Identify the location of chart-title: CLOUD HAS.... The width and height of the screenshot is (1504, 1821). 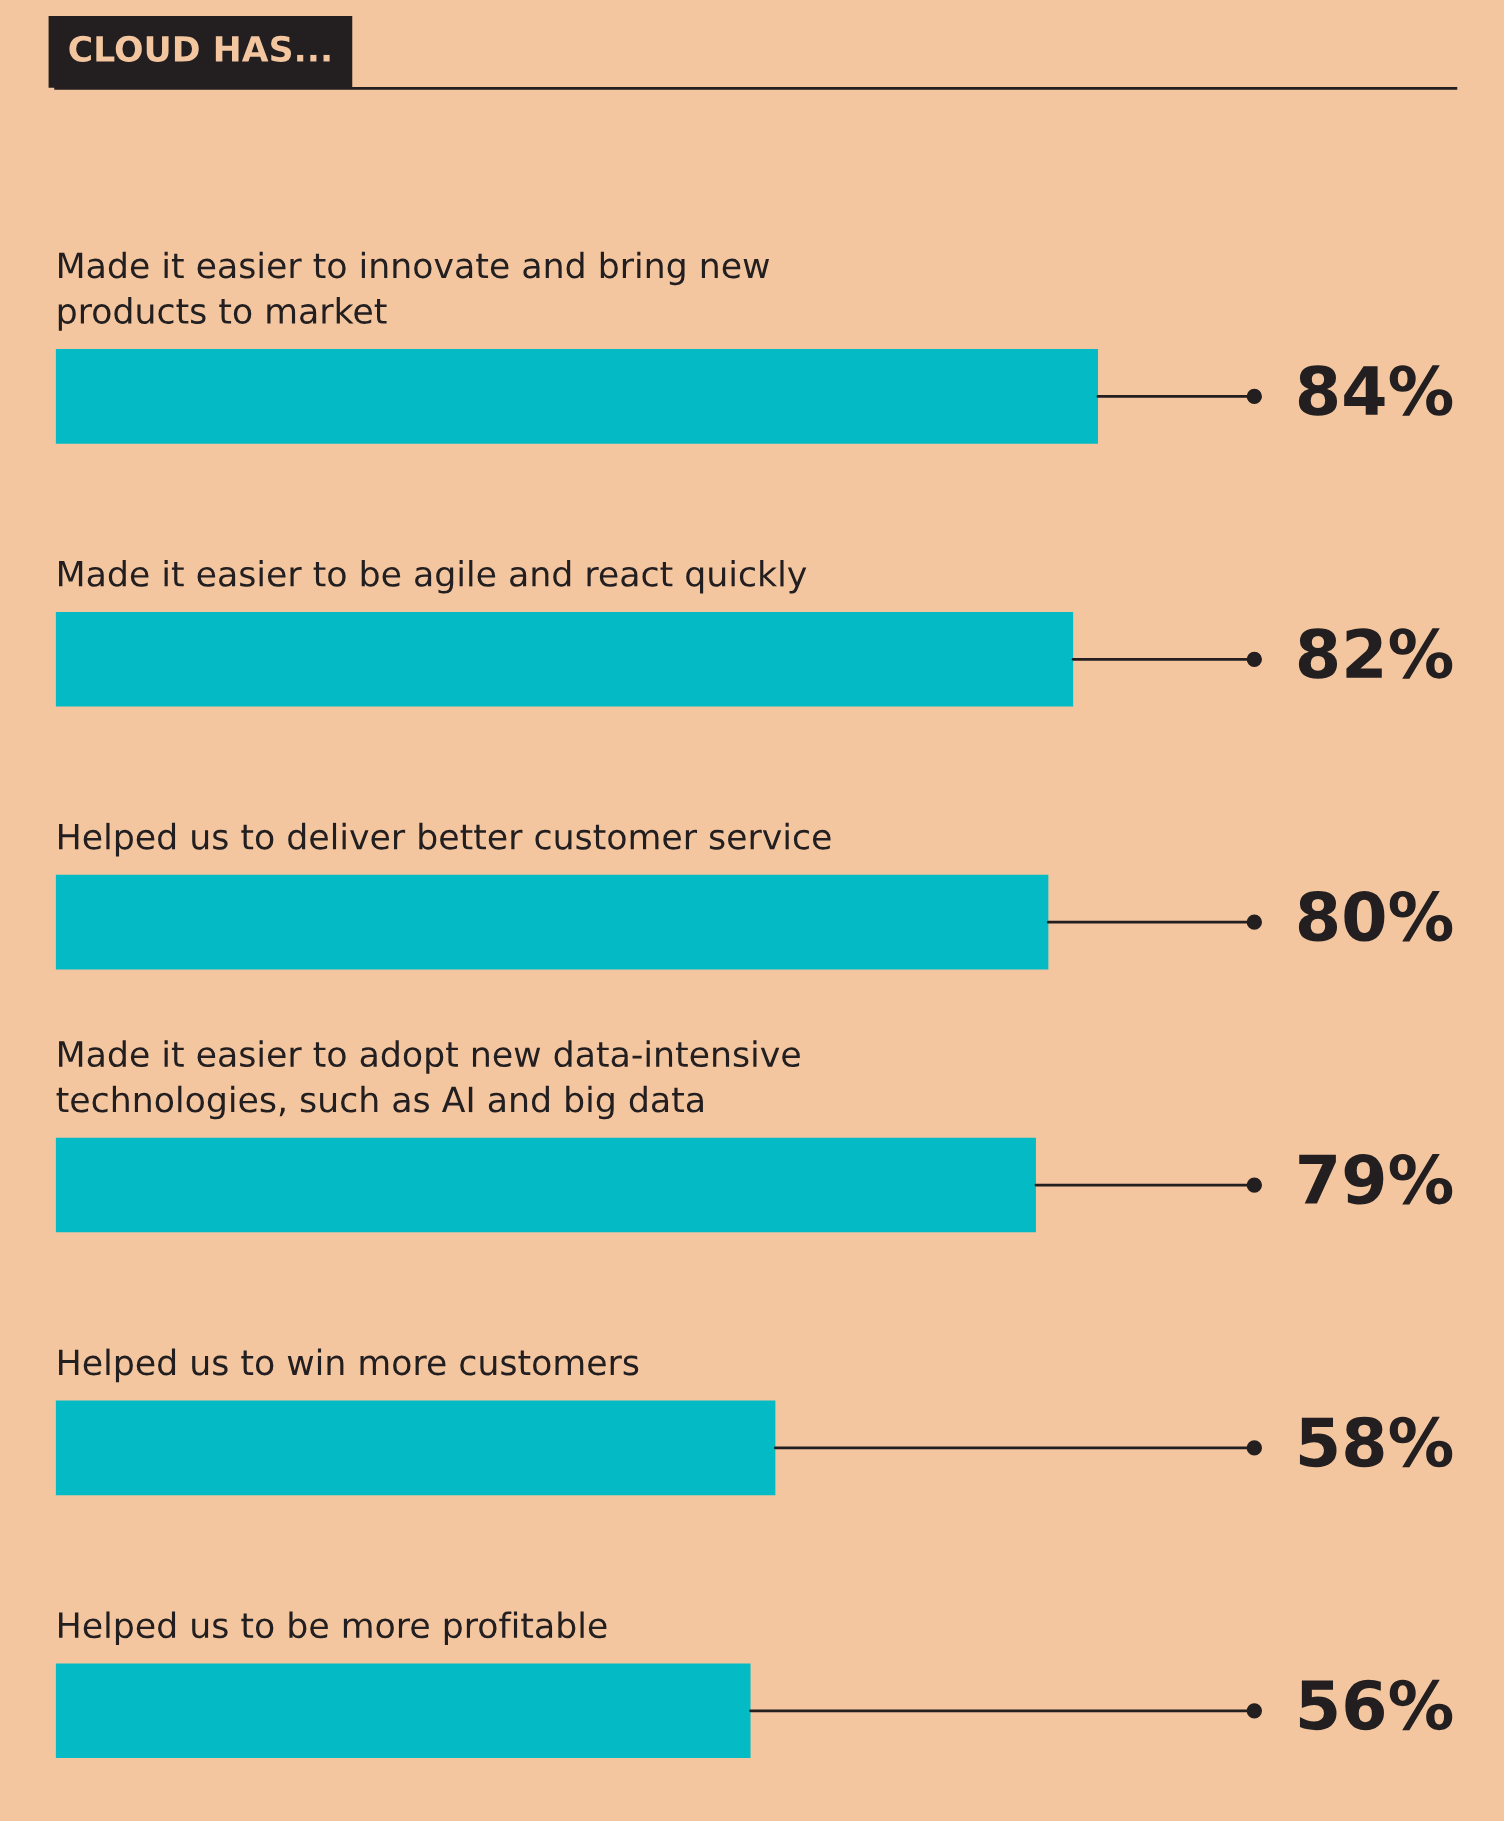
(199, 48).